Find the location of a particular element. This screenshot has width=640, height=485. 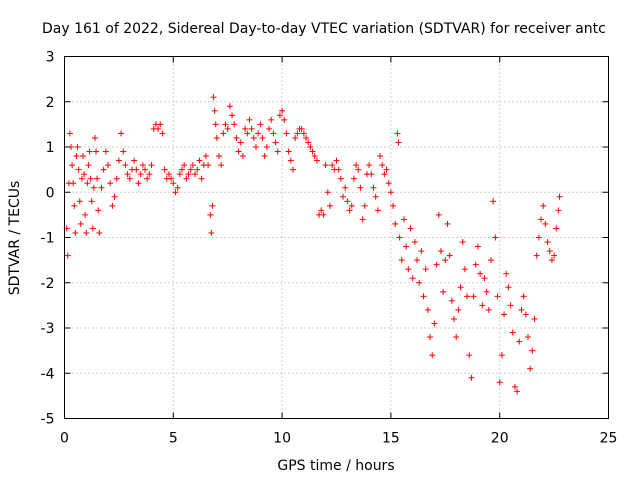

y-tick-label: -5 is located at coordinates (48, 420).